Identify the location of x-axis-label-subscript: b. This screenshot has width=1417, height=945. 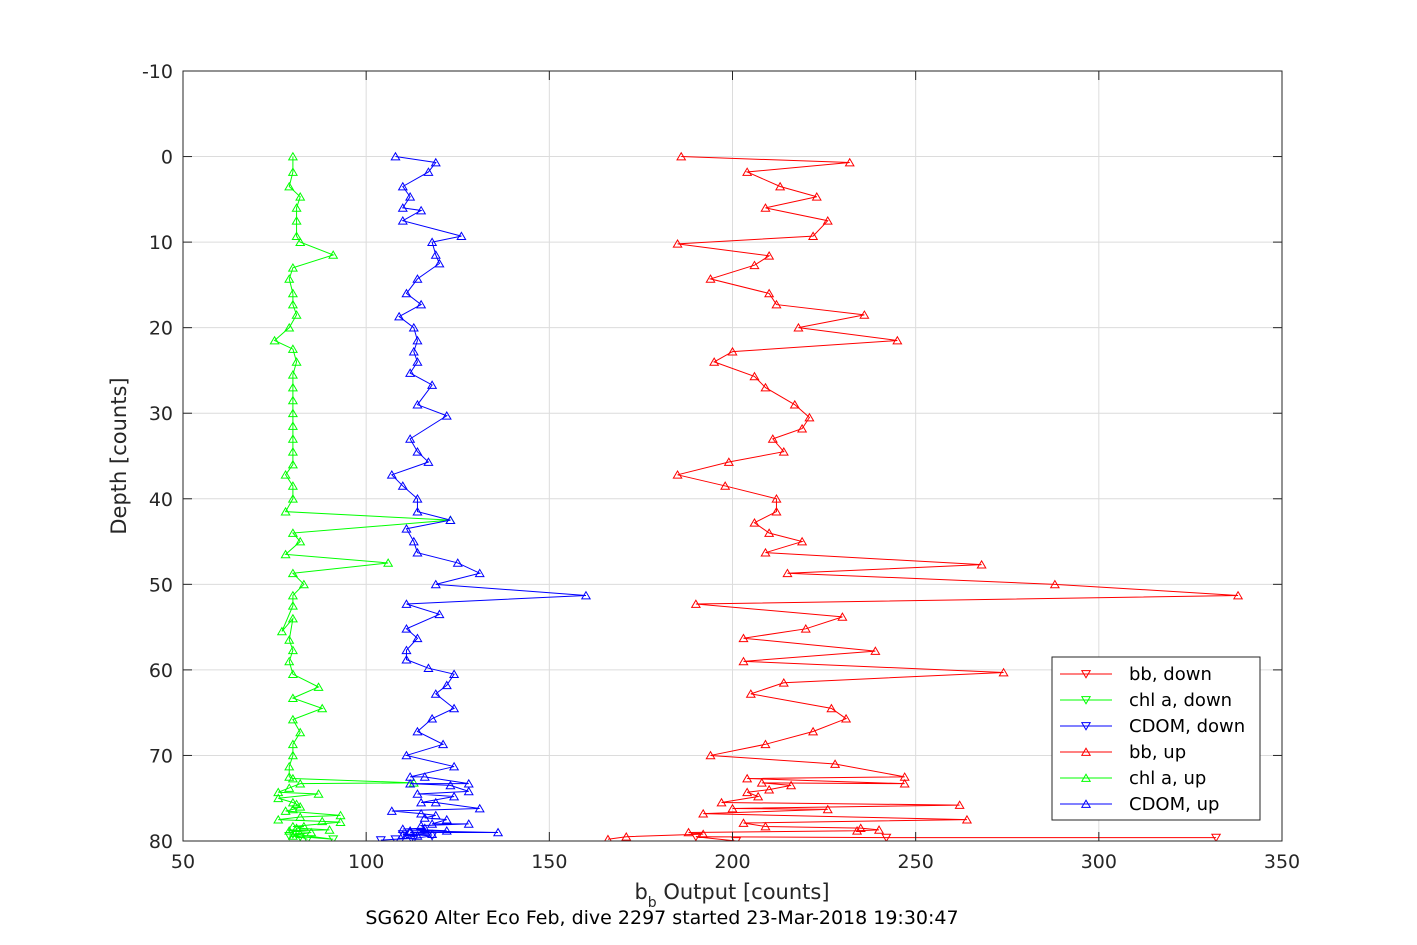
(652, 903).